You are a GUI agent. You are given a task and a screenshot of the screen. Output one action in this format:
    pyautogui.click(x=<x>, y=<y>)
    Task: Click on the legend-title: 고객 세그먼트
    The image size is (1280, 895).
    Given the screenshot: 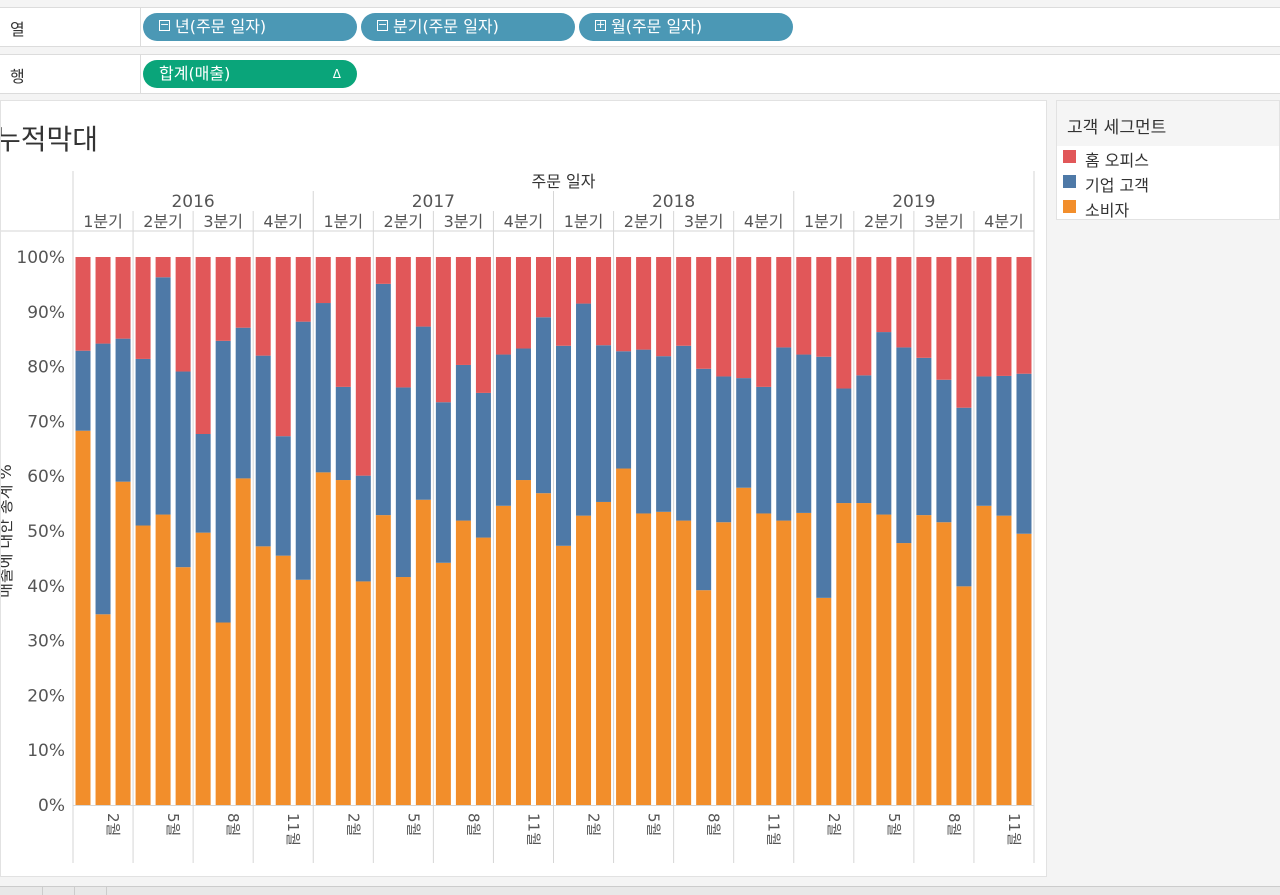 What is the action you would take?
    pyautogui.click(x=1117, y=128)
    